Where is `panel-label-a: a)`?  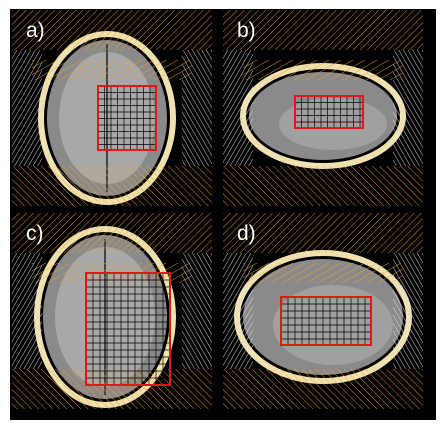
panel-label-a: a) is located at coordinates (35, 30).